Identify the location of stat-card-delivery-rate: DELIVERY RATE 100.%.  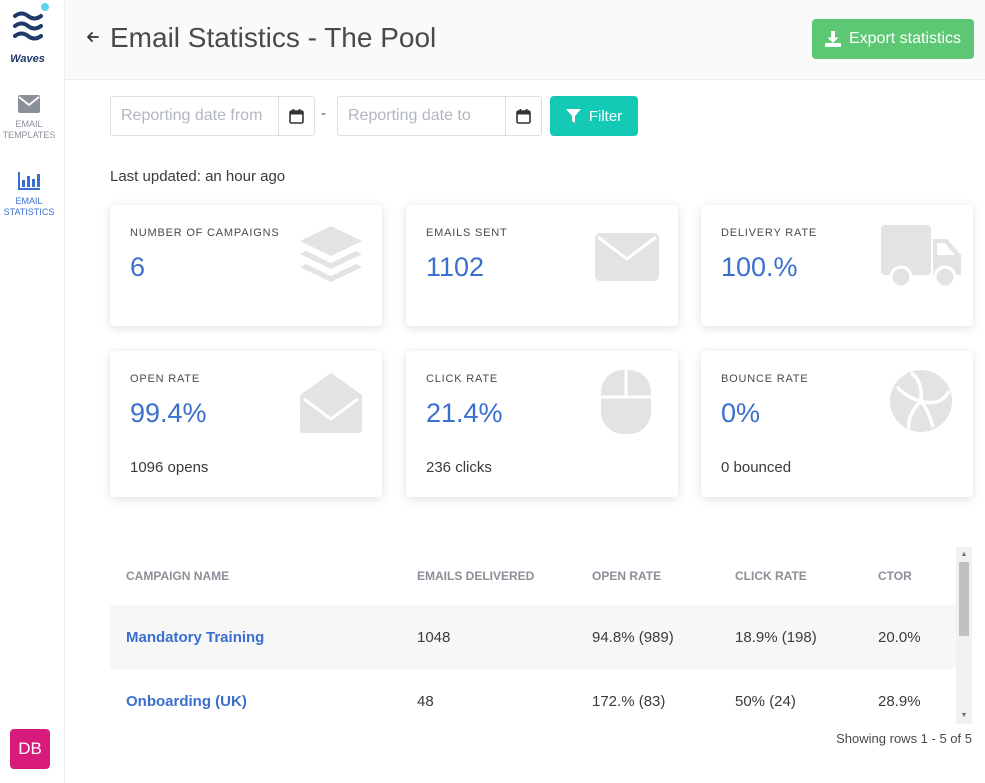
(837, 265).